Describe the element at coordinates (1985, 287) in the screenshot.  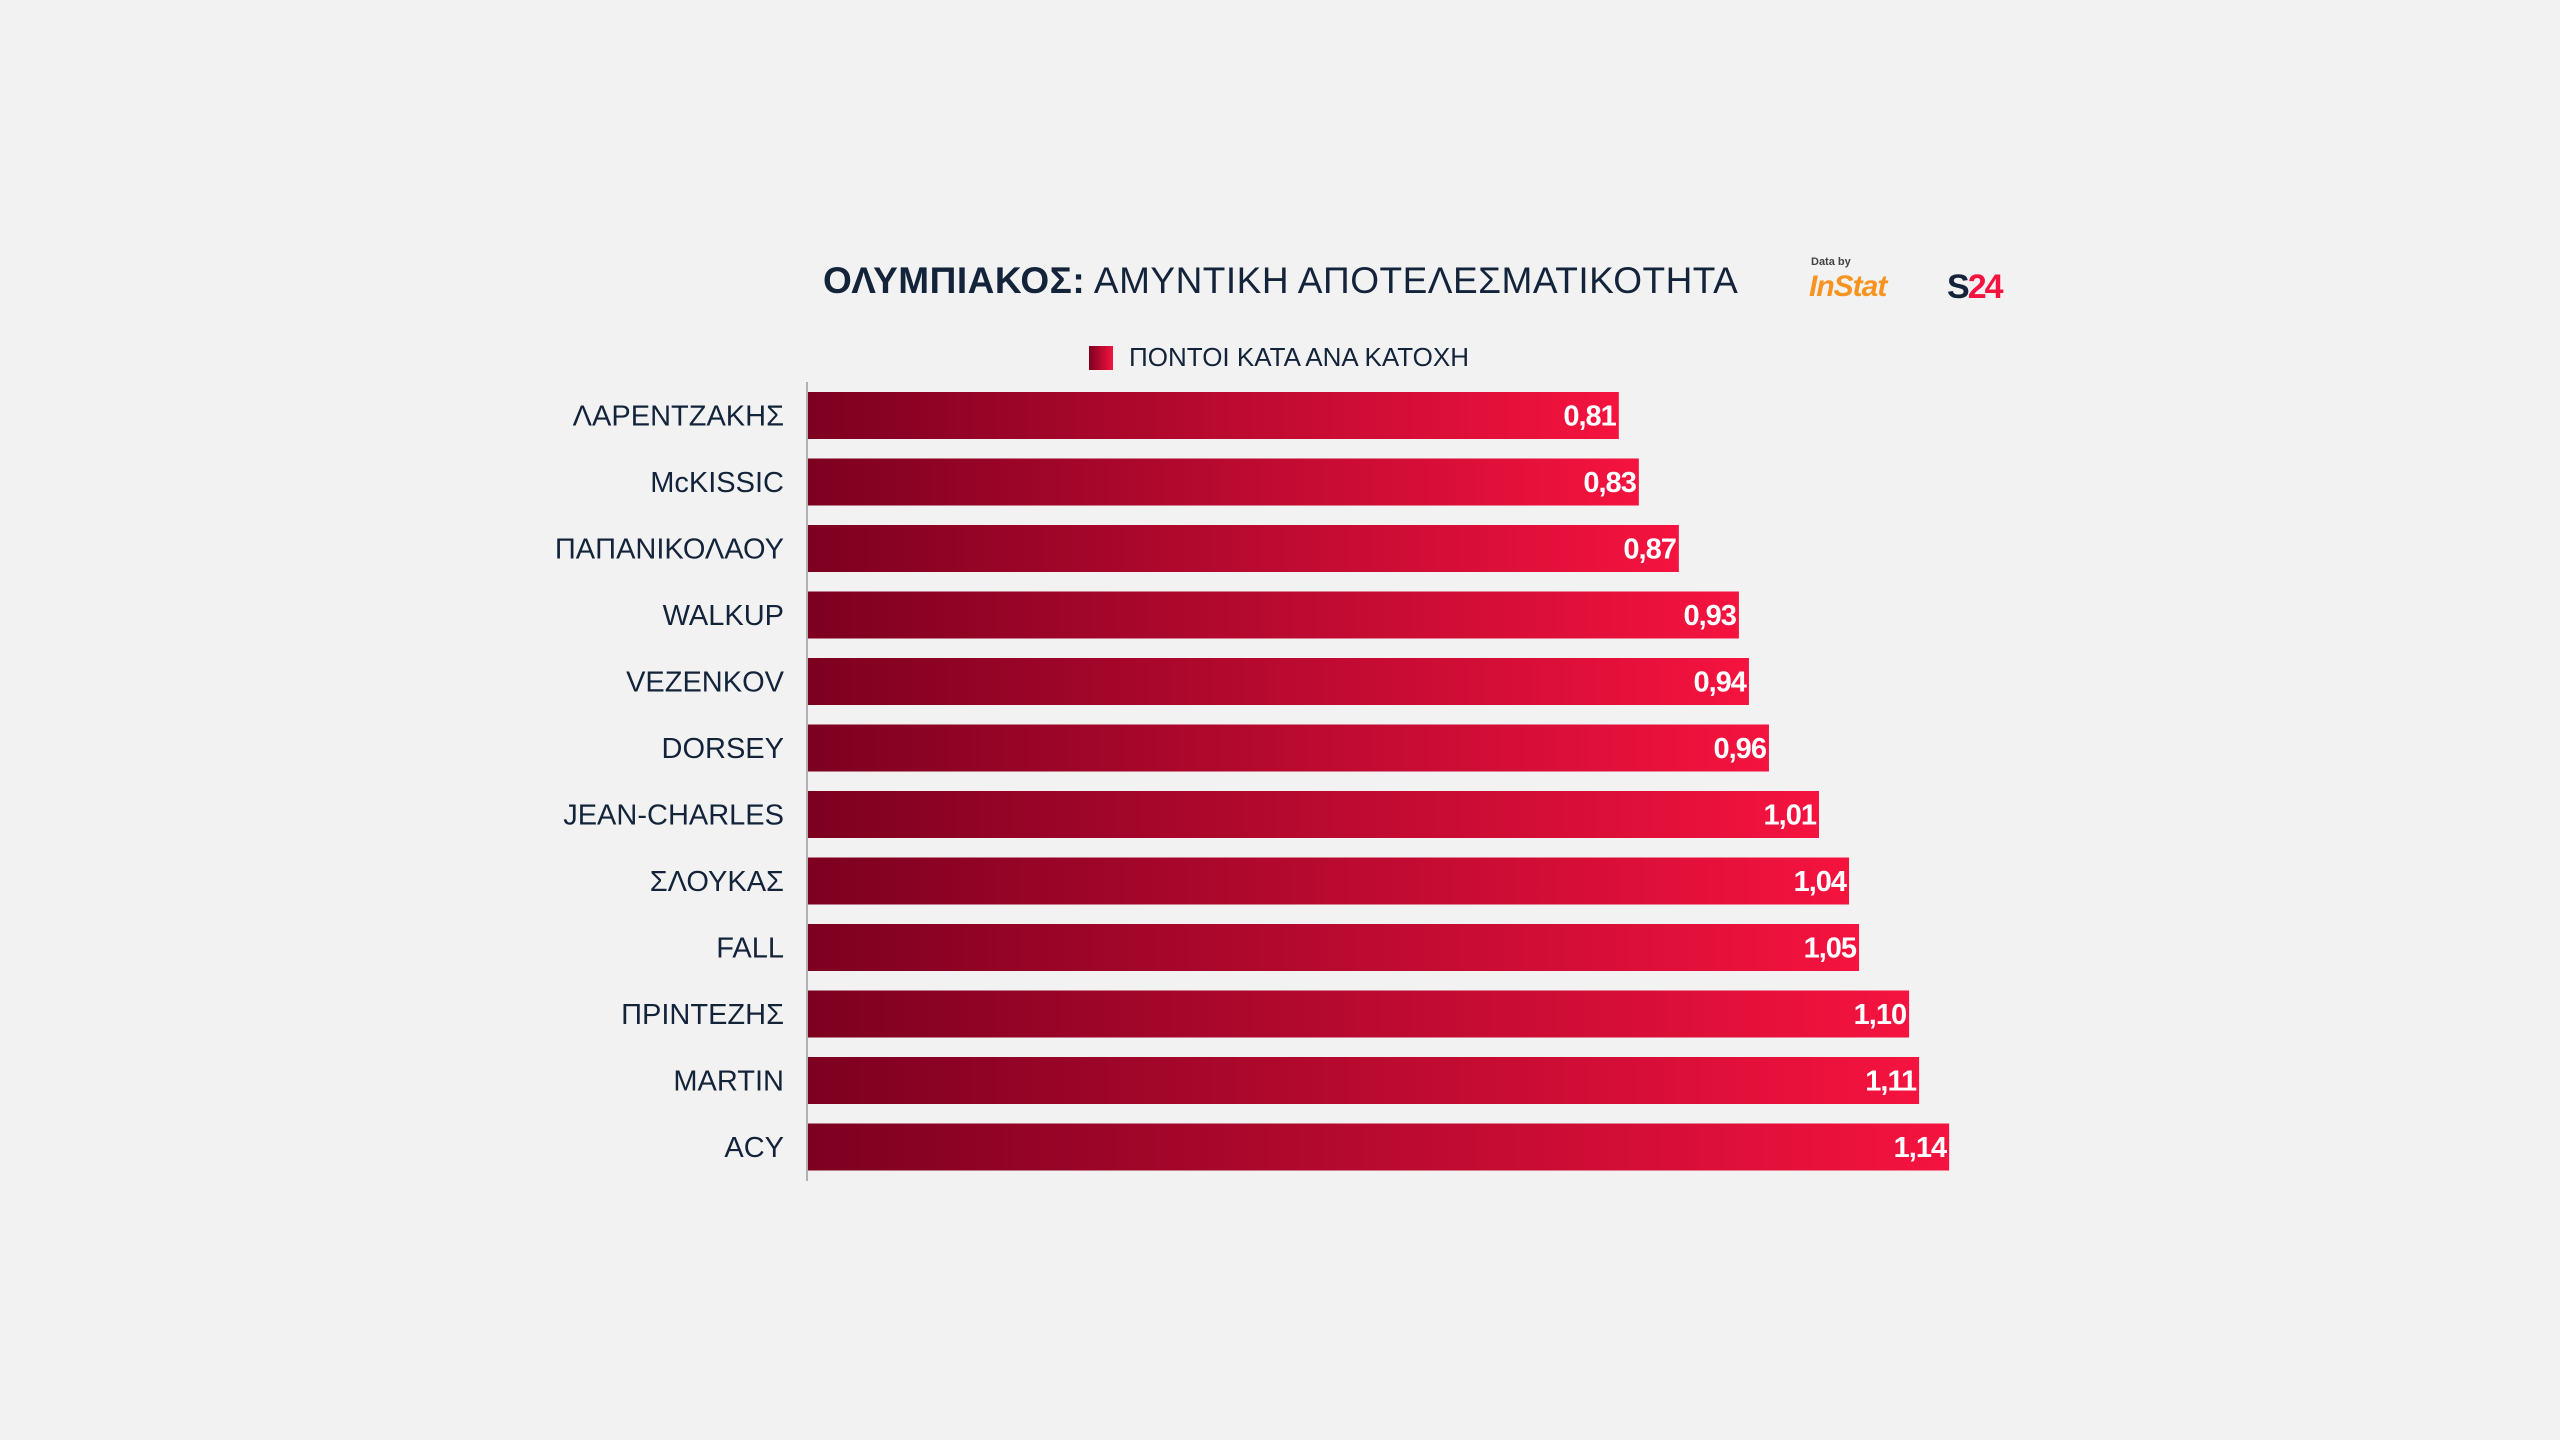
I see `s24-num: 24` at that location.